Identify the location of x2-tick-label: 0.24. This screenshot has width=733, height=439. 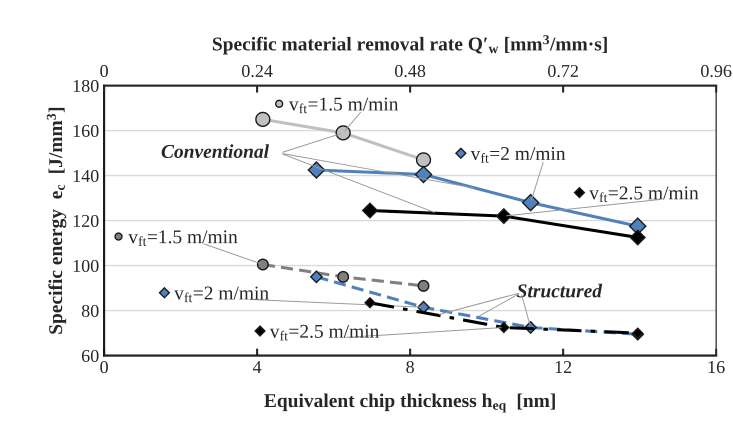
(257, 71).